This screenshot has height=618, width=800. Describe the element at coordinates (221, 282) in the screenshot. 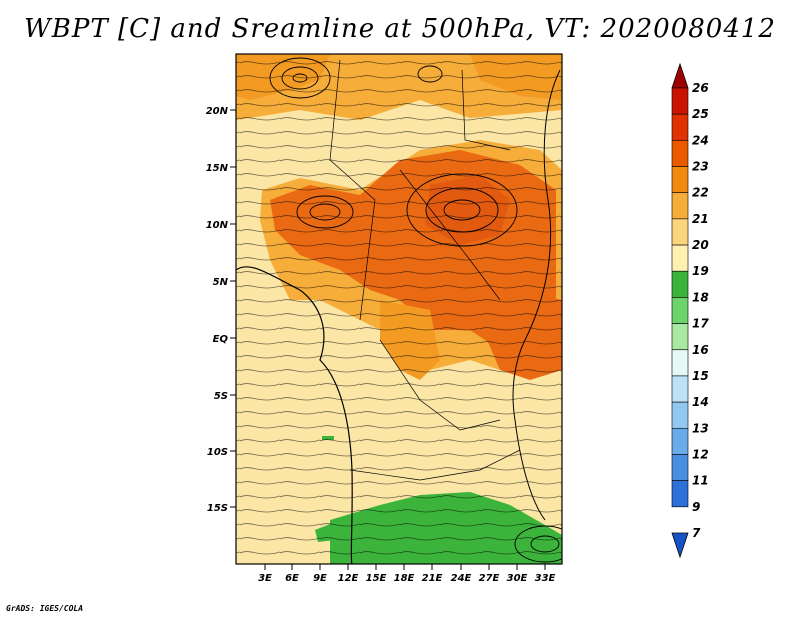

I see `lat-label: 5N` at that location.